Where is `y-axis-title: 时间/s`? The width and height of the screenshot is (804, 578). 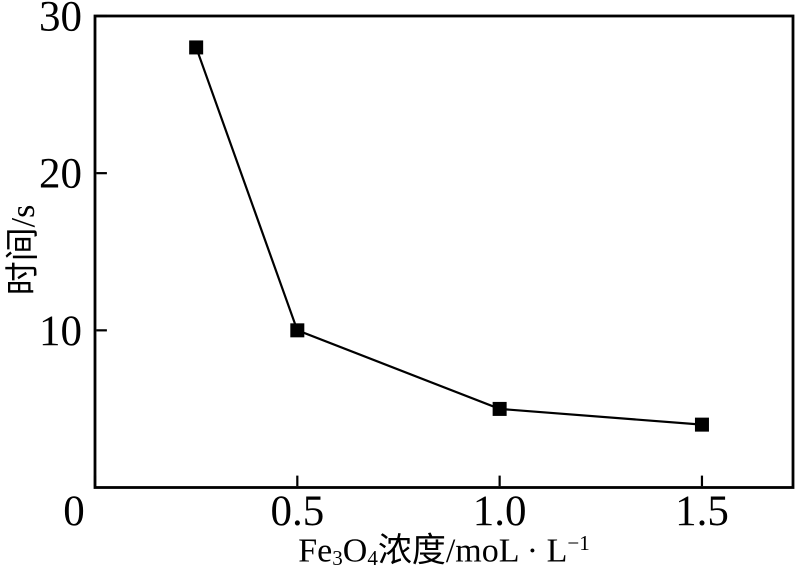
y-axis-title: 时间/s is located at coordinates (23, 250).